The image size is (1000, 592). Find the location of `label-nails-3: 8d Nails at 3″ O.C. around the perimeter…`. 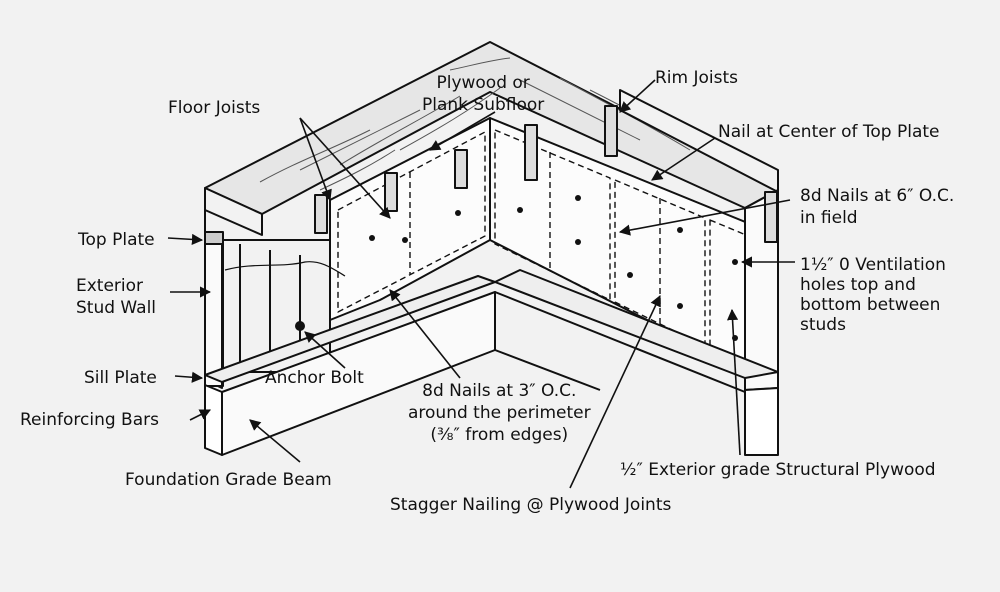

label-nails-3: 8d Nails at 3″ O.C. around the perimeter… is located at coordinates (499, 413).